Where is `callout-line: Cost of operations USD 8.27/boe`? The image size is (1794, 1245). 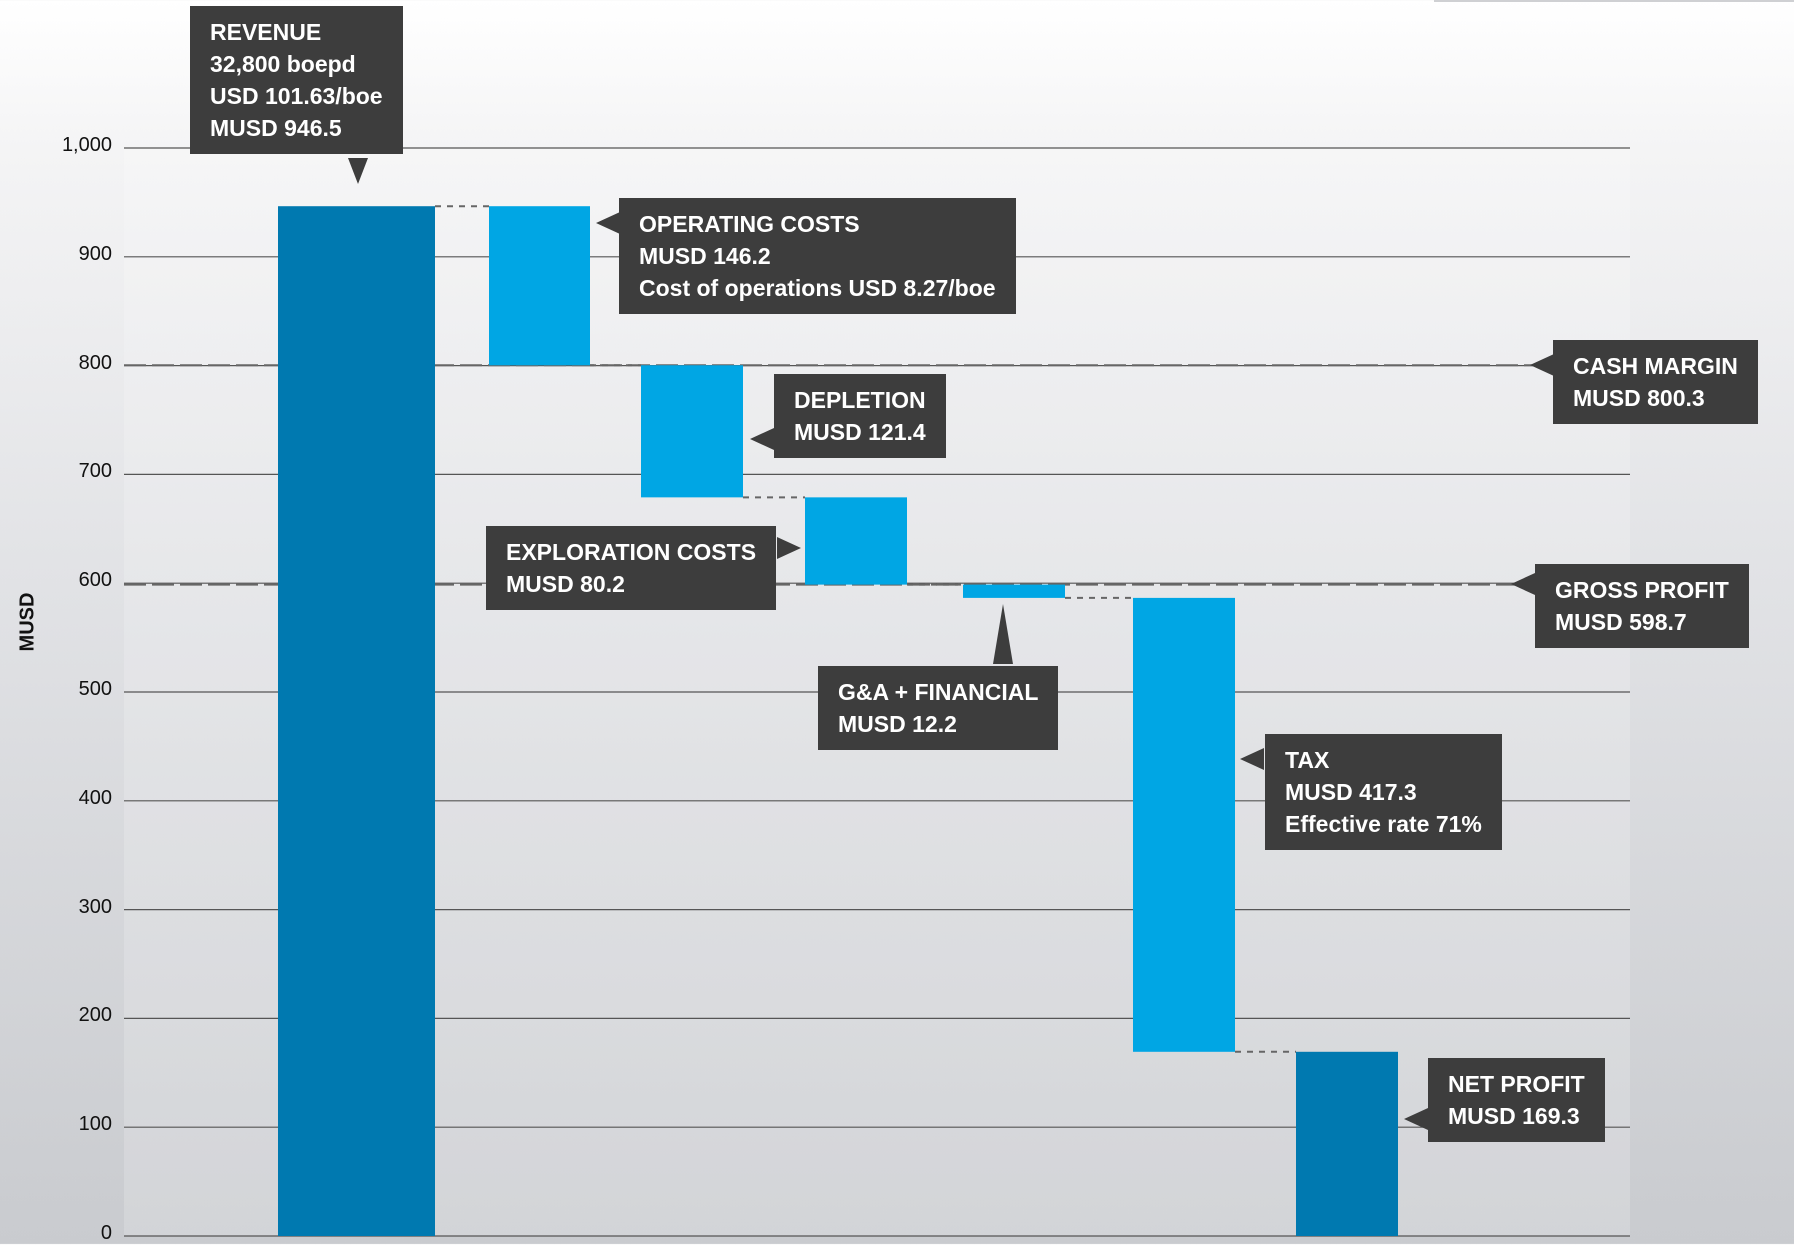 callout-line: Cost of operations USD 8.27/boe is located at coordinates (817, 288).